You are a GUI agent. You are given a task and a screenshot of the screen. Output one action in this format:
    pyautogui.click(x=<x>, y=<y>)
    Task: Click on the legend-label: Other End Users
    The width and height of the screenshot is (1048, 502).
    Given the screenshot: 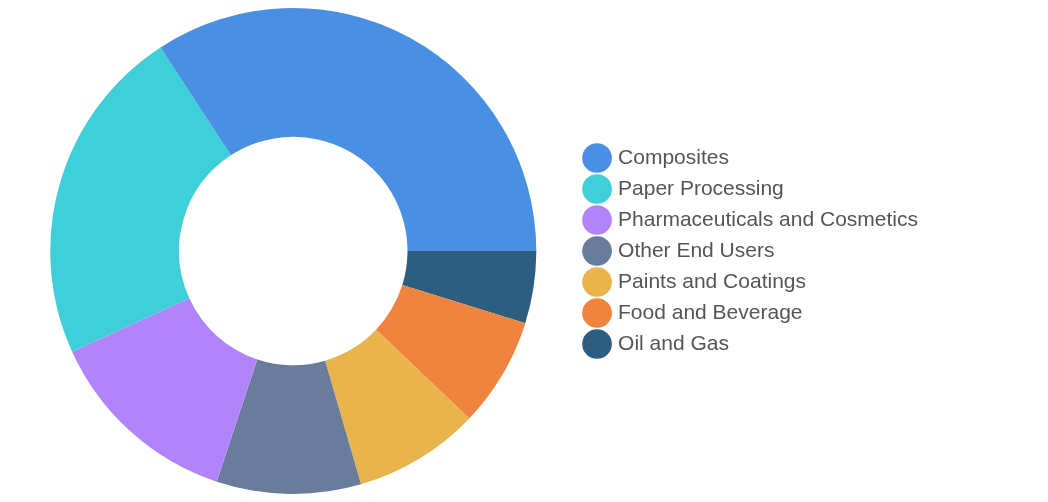 What is the action you would take?
    pyautogui.click(x=696, y=249)
    